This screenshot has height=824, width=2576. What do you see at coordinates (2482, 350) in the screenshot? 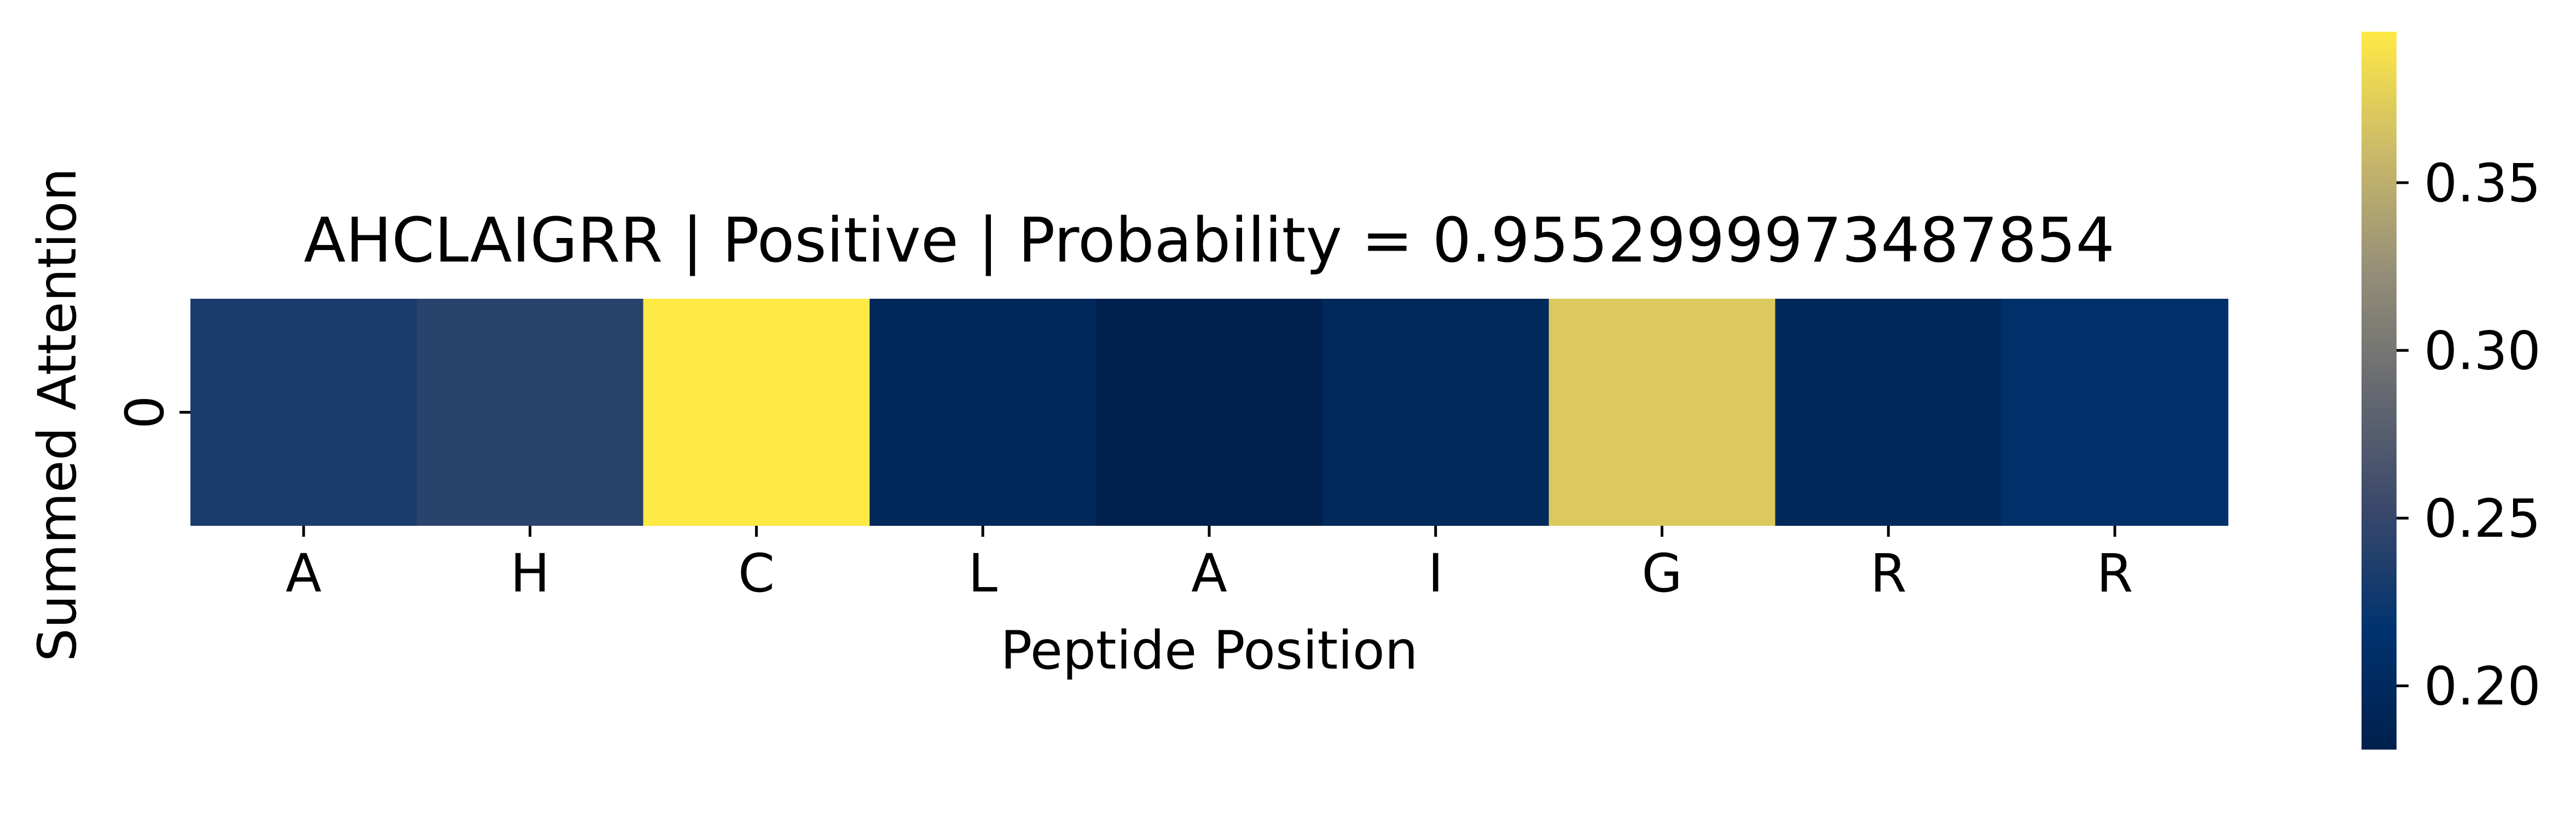
I see `colorbar-tick-label: 0.30` at bounding box center [2482, 350].